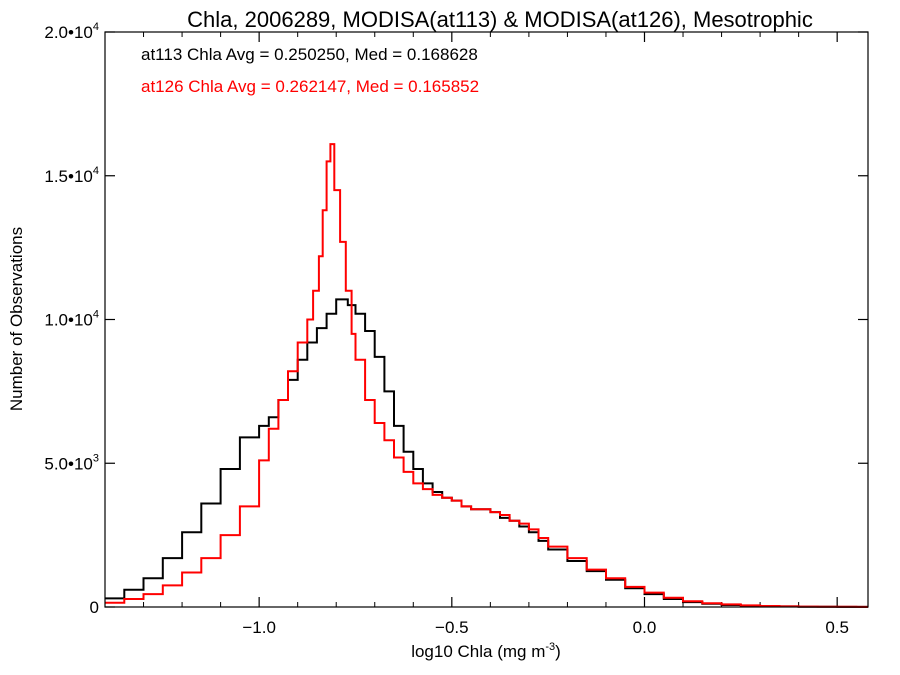 Image resolution: width=900 pixels, height=675 pixels. Describe the element at coordinates (16, 319) in the screenshot. I see `y-axis-label: Number of Observations` at that location.